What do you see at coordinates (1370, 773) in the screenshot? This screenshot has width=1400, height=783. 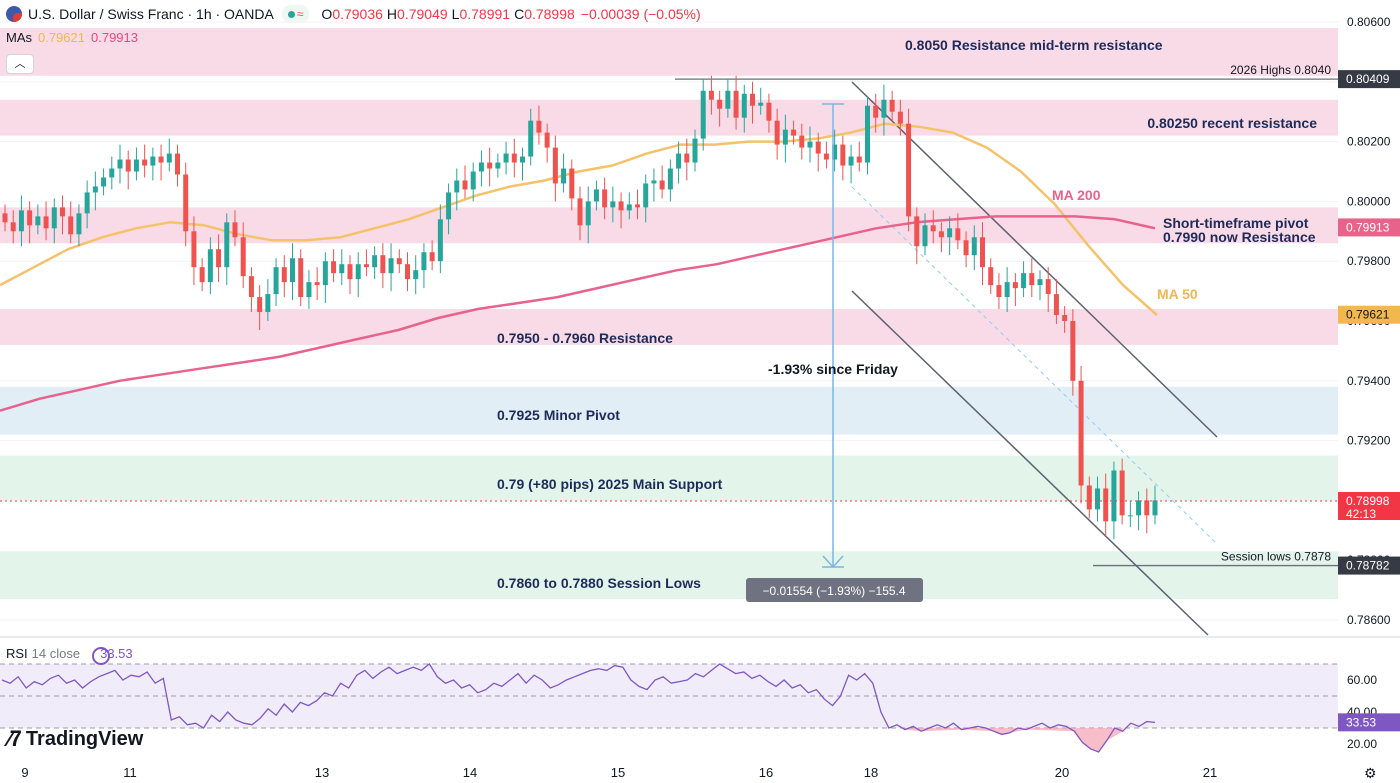 I see `gear-icon: ⚙` at bounding box center [1370, 773].